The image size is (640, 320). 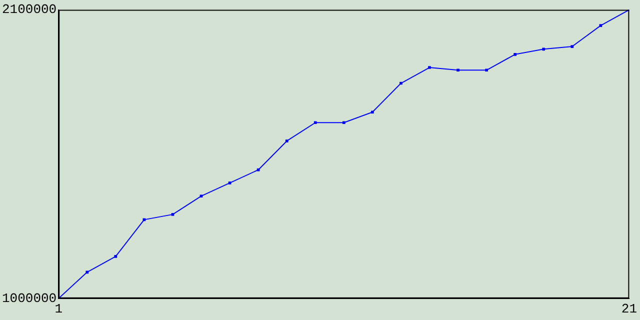 I want to click on x-tick-label: 21, so click(x=629, y=309).